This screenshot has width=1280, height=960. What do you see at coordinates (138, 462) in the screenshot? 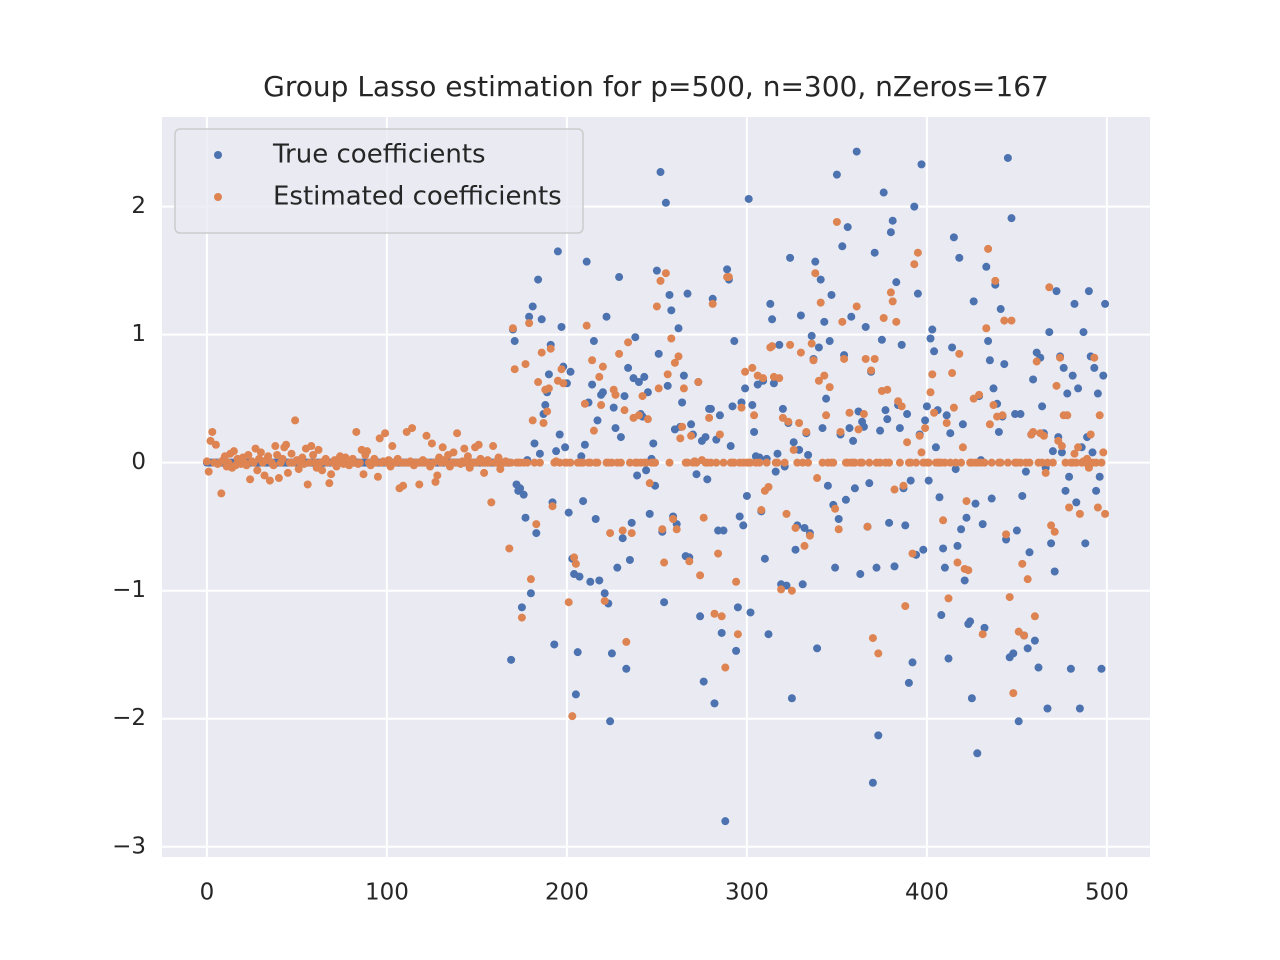
I see `y-tick-label: 0` at bounding box center [138, 462].